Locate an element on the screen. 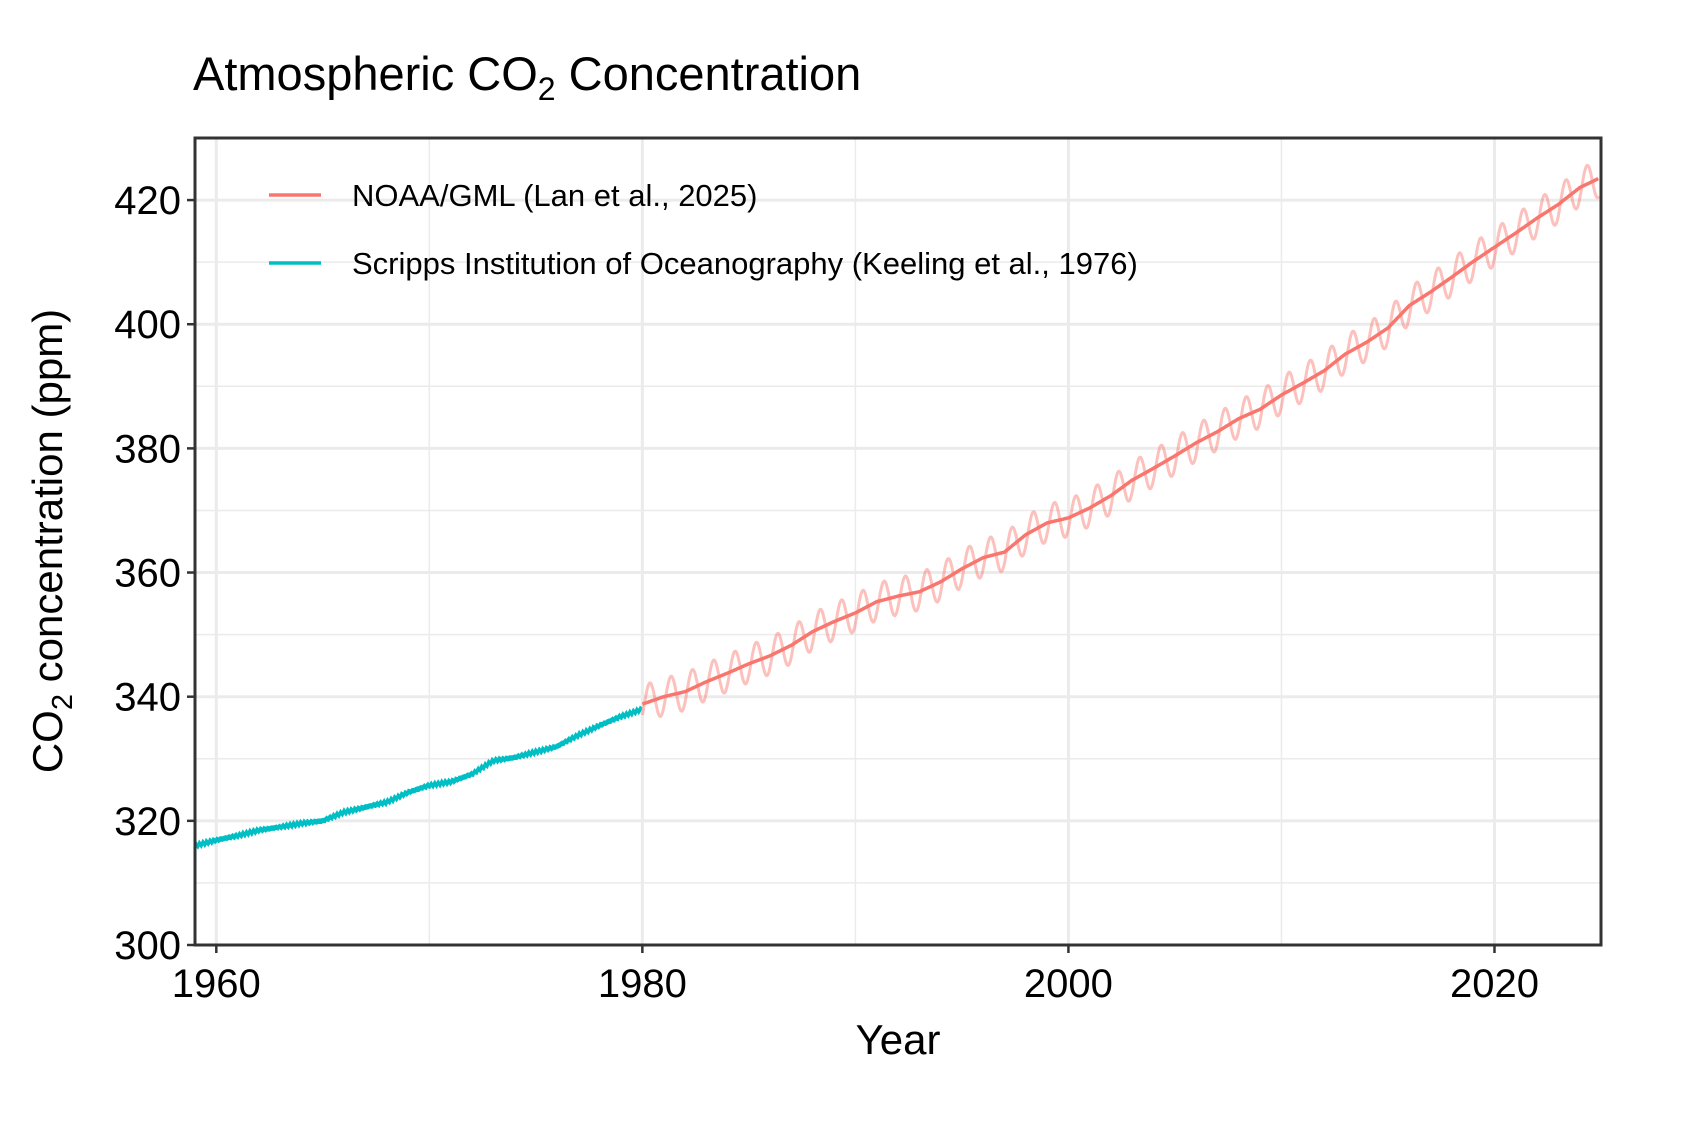  x-tick-label: 2000 is located at coordinates (1068, 984).